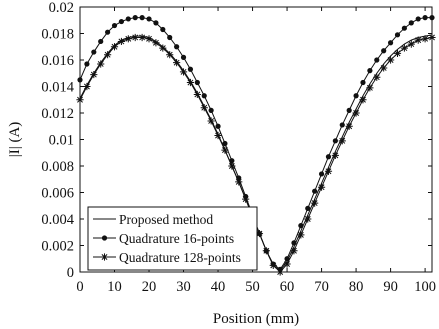 The image size is (439, 329). I want to click on y-tick-label: 0, so click(70, 273).